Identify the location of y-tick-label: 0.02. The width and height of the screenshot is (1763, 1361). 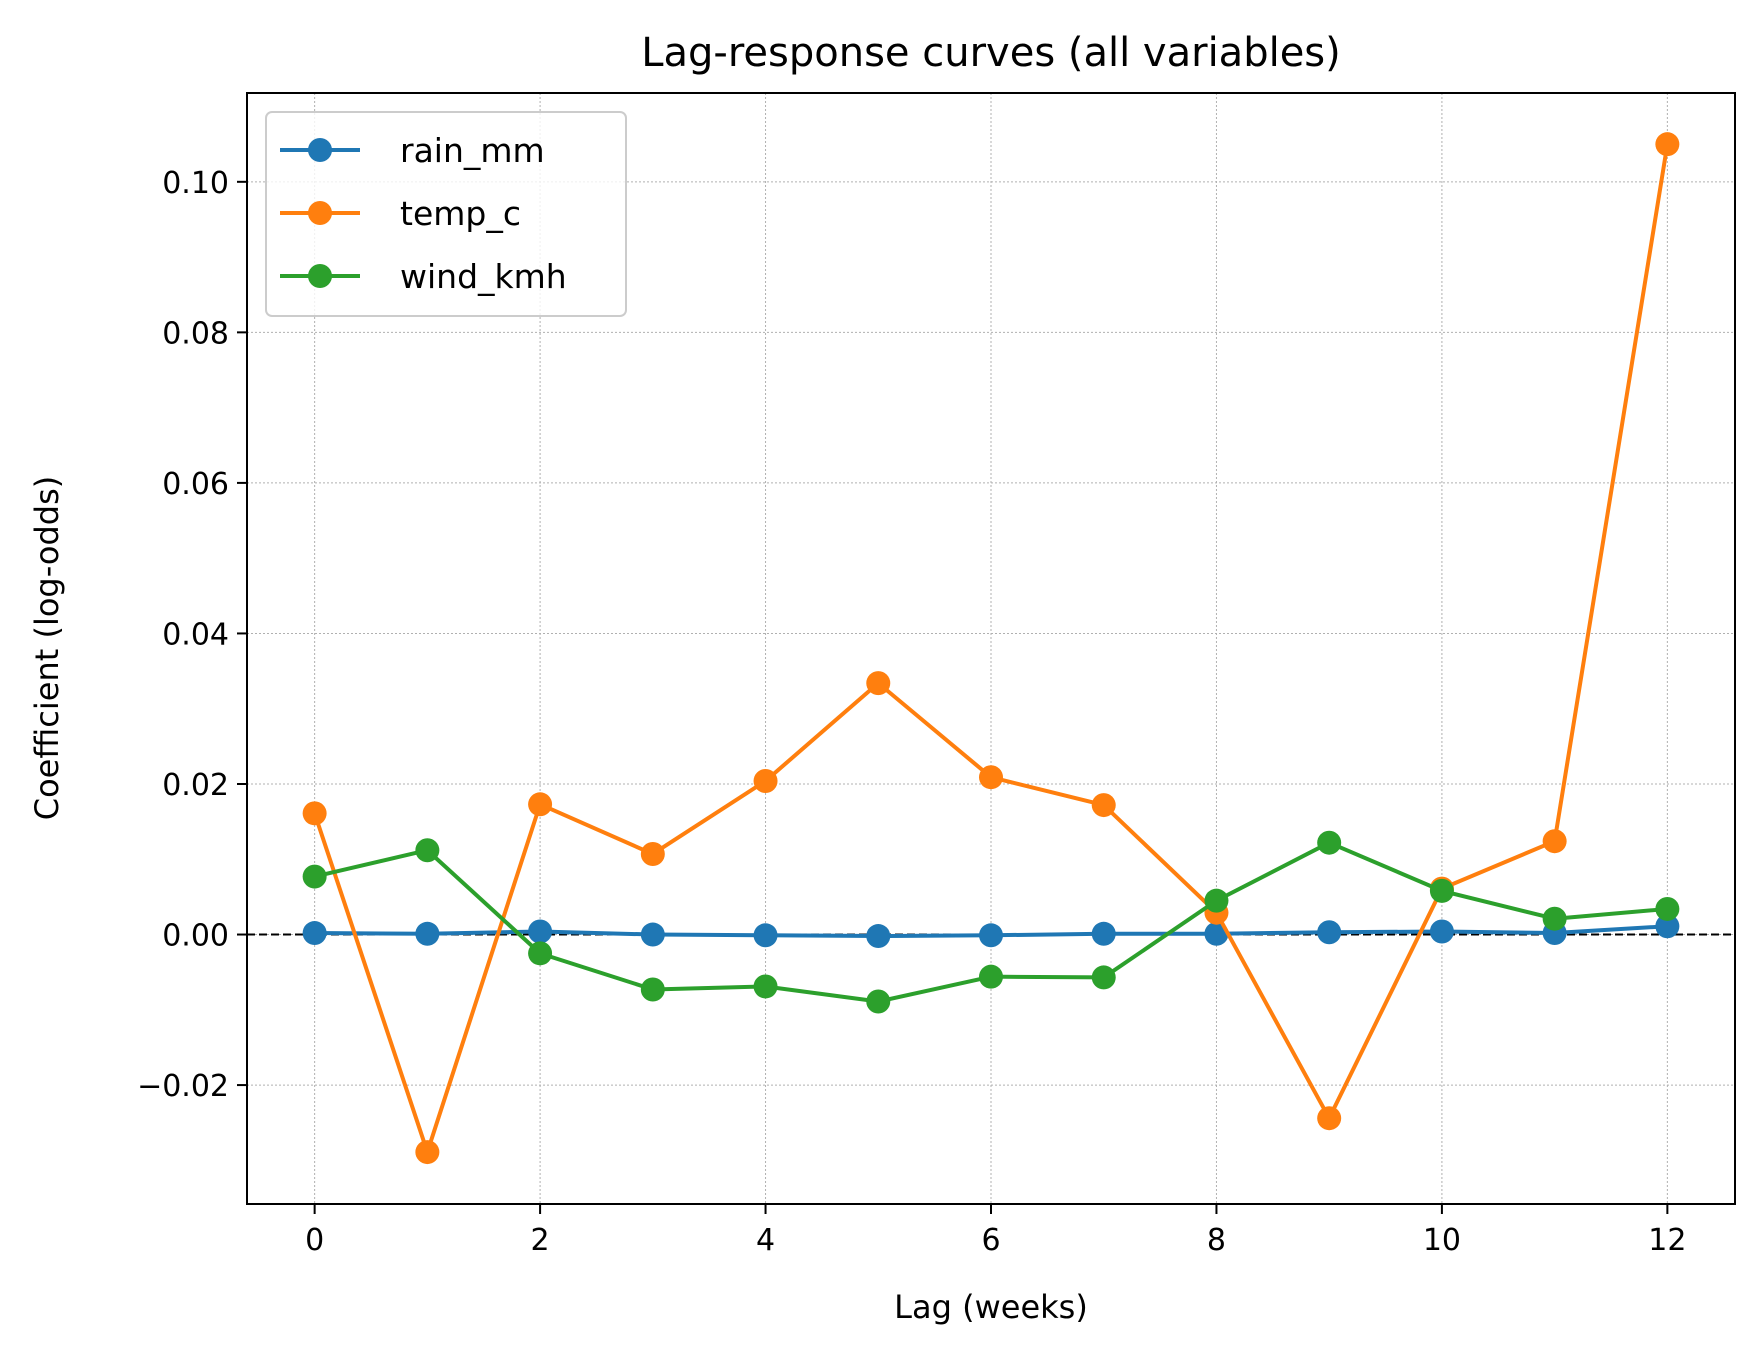
(195, 785).